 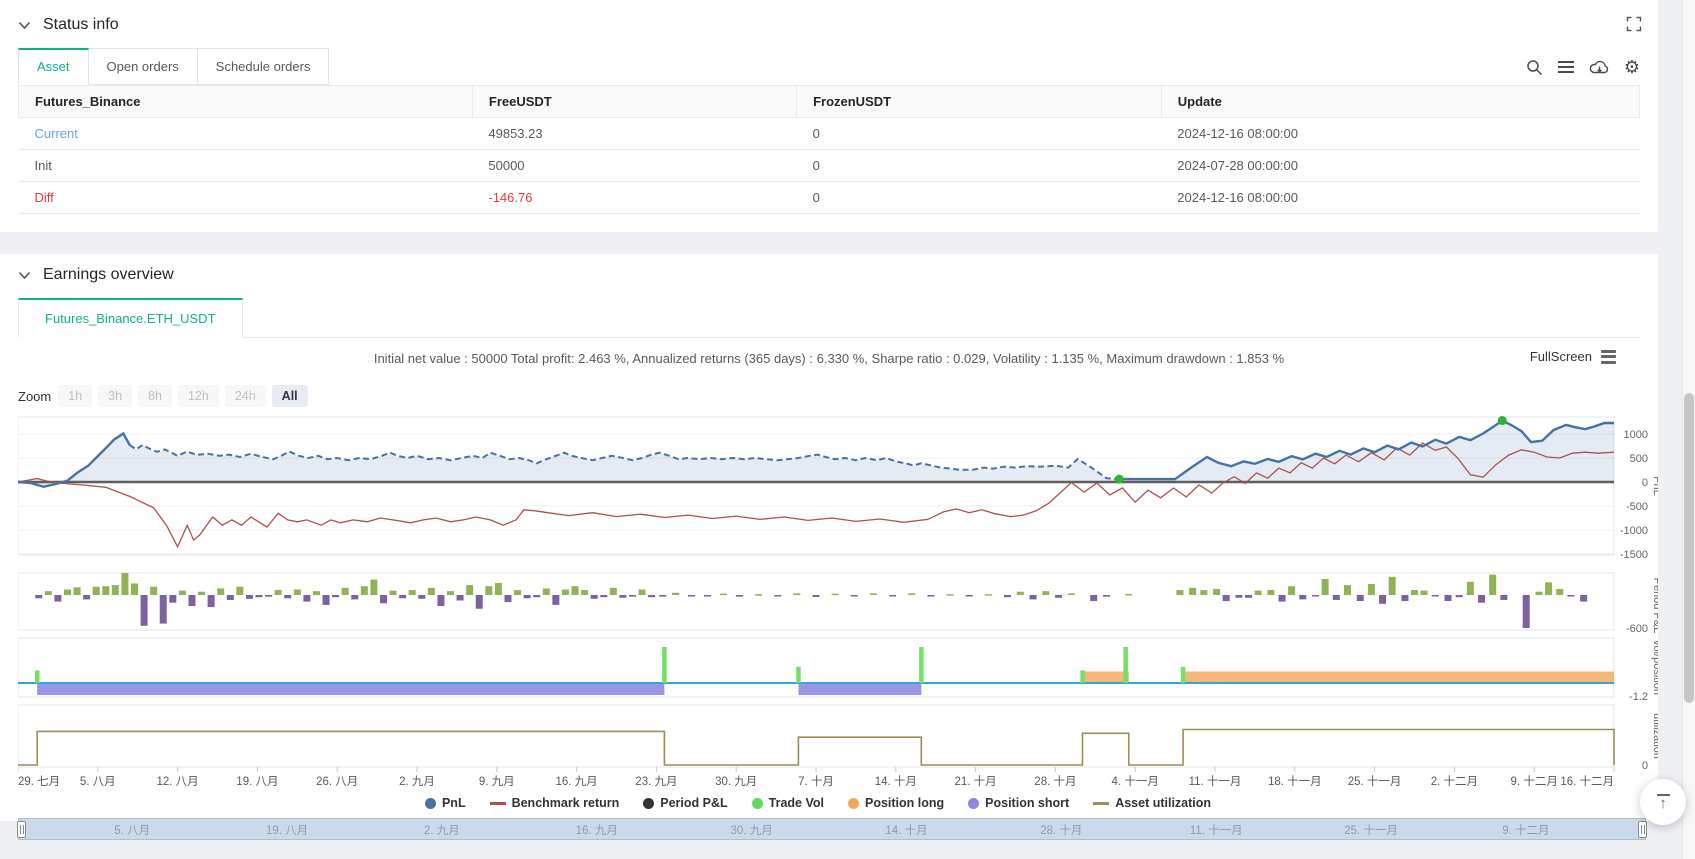 I want to click on row-label: Current, so click(x=245, y=133).